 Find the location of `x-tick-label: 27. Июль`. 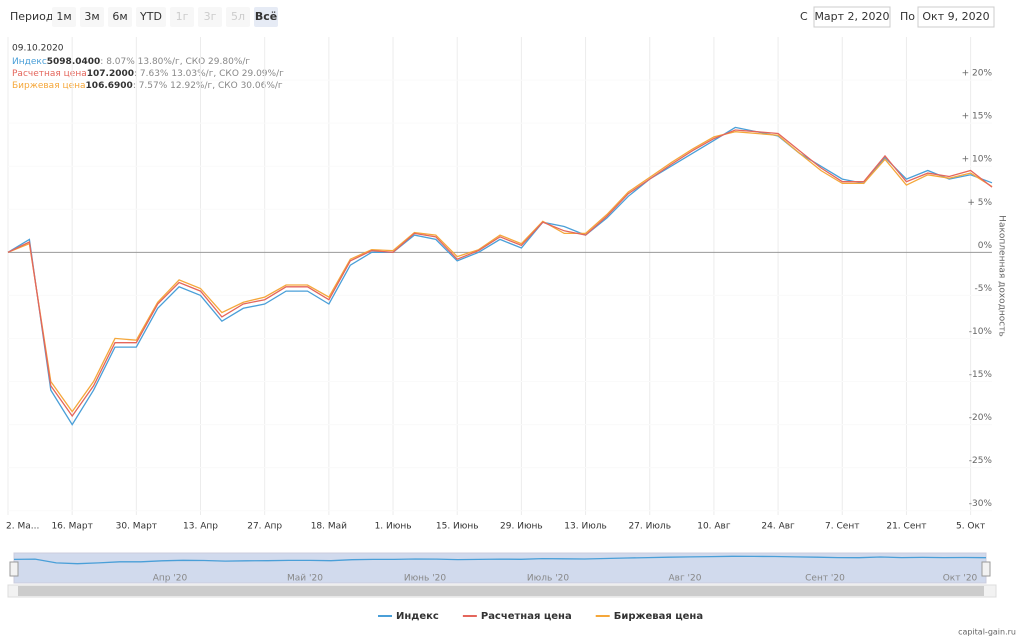

x-tick-label: 27. Июль is located at coordinates (649, 527).